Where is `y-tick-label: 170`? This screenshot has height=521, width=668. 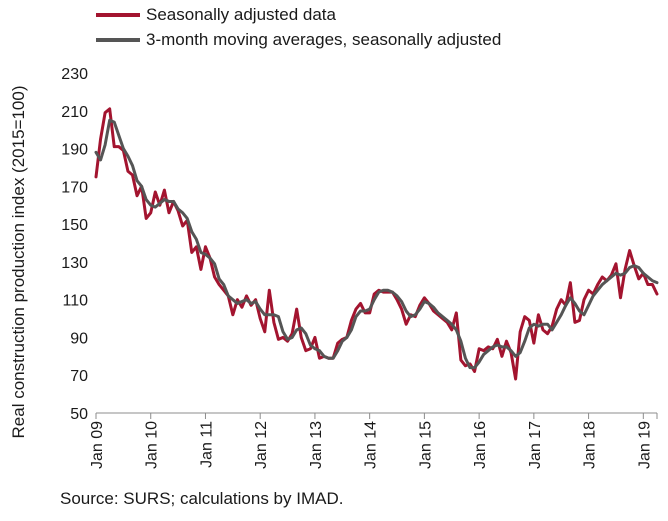 y-tick-label: 170 is located at coordinates (74, 187).